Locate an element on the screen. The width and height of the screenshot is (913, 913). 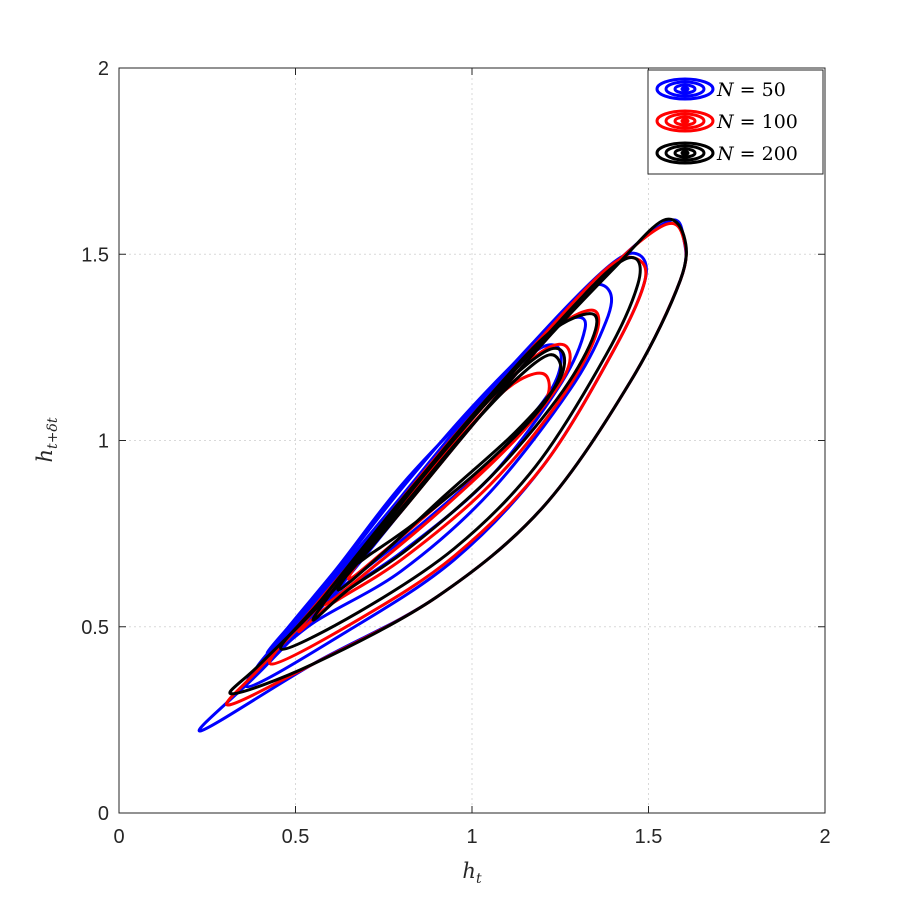
legend-entry: N = 200 is located at coordinates (726, 153).